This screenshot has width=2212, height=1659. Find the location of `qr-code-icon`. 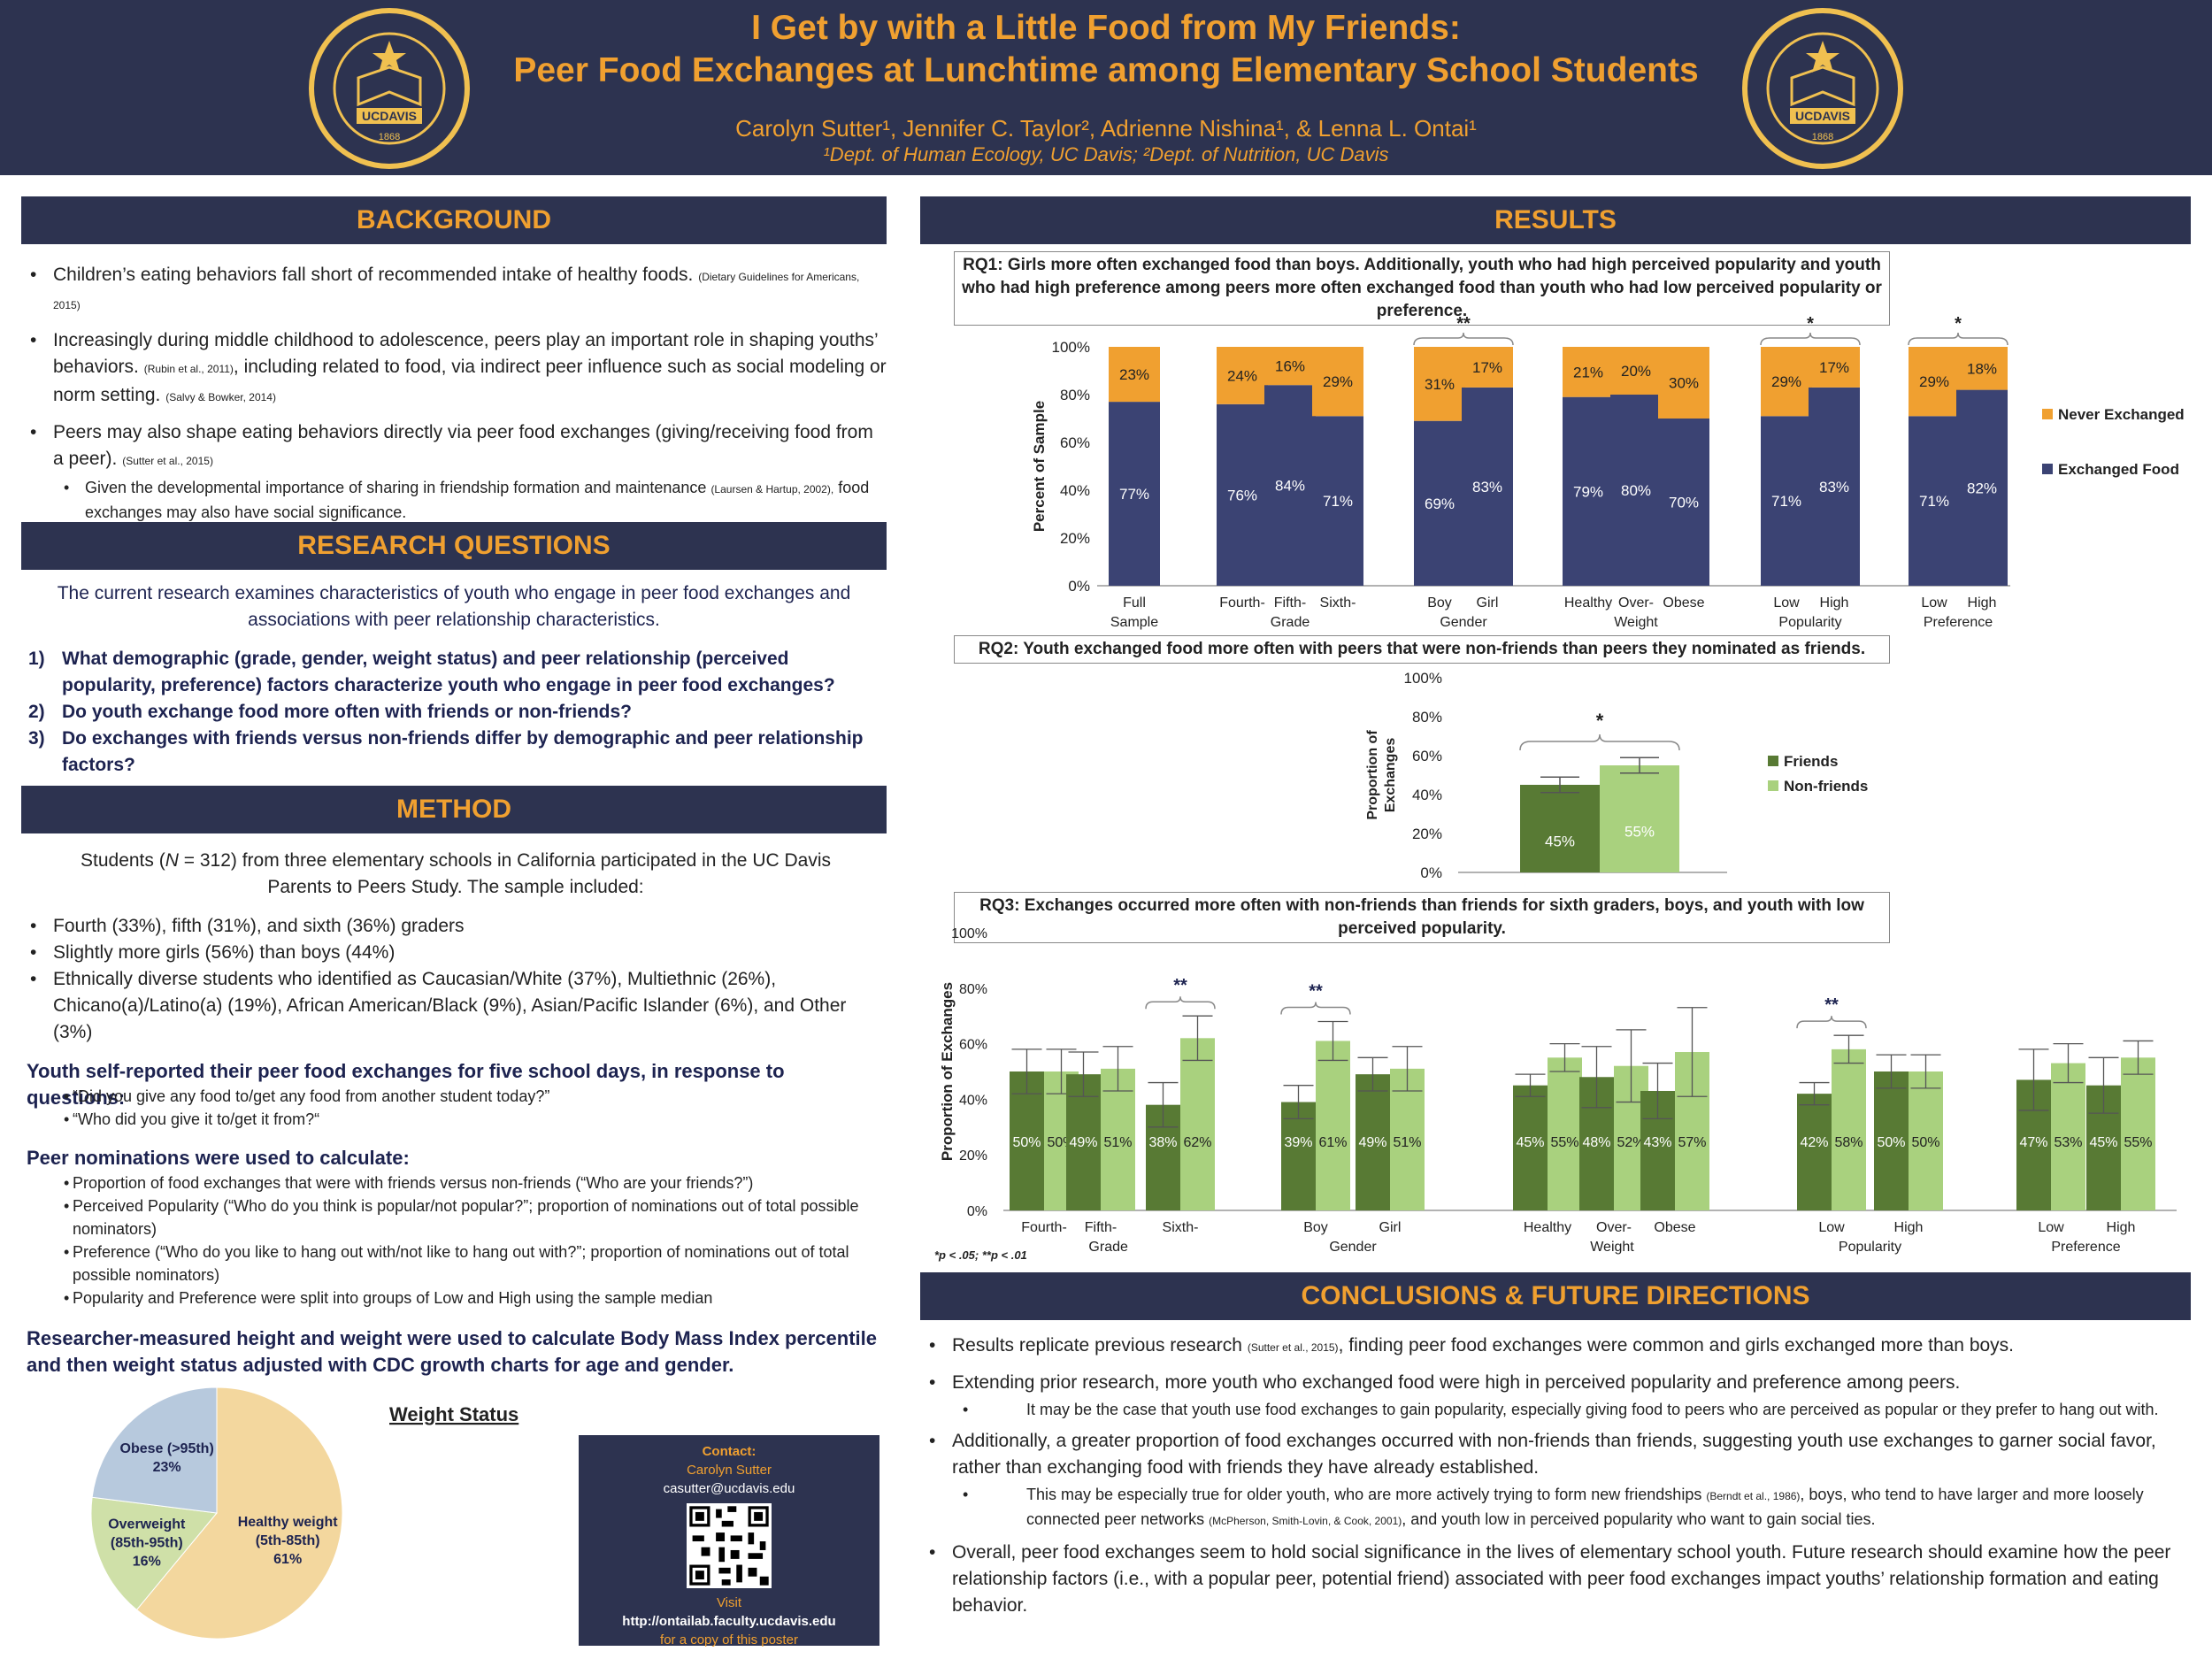

qr-code-icon is located at coordinates (730, 1545).